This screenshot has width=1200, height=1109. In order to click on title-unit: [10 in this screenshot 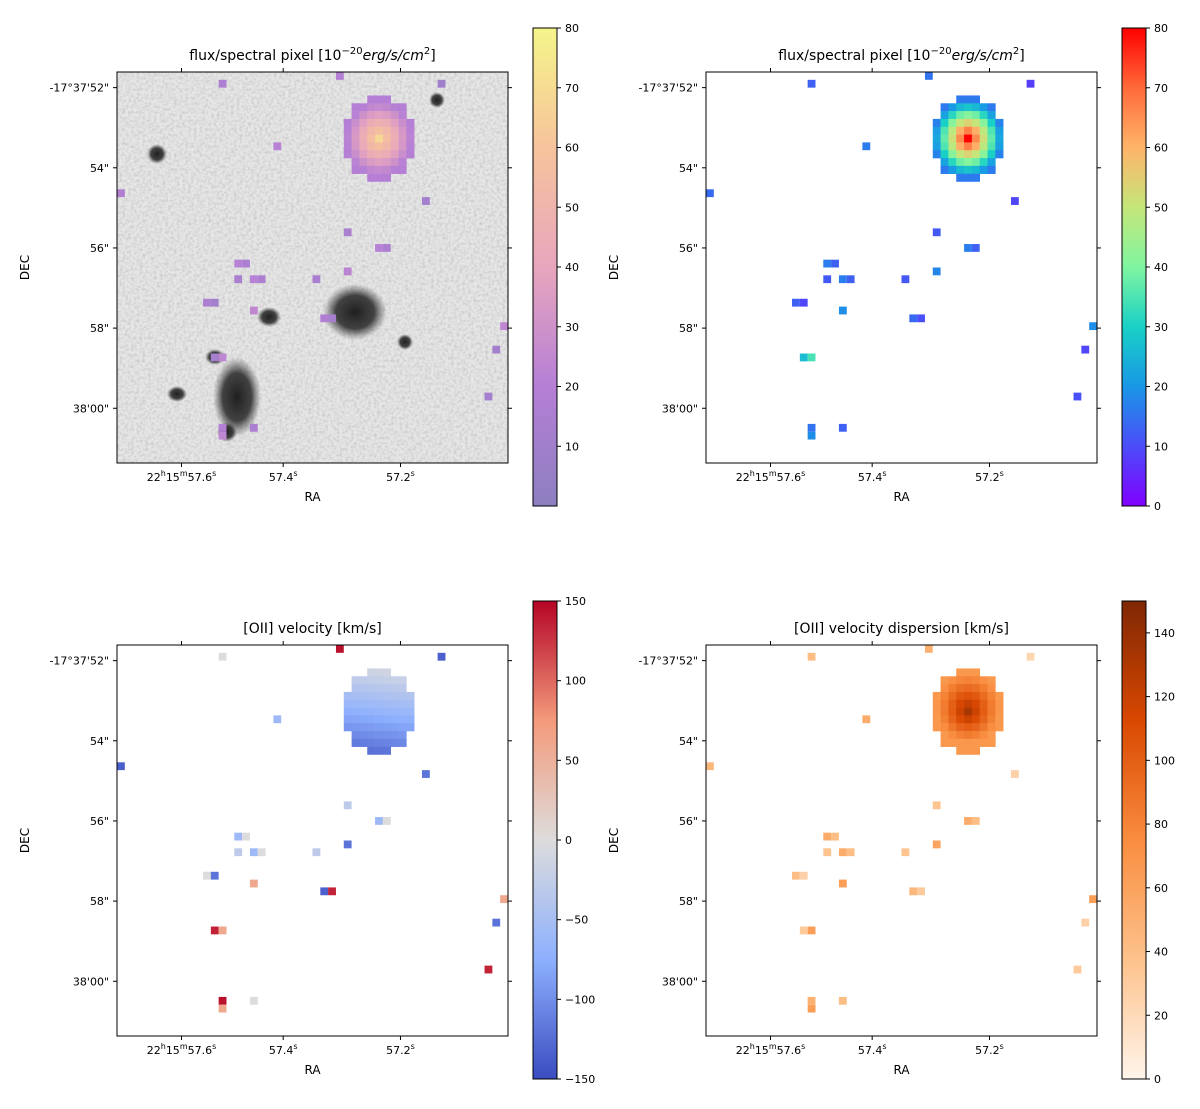, I will do `click(329, 56)`.